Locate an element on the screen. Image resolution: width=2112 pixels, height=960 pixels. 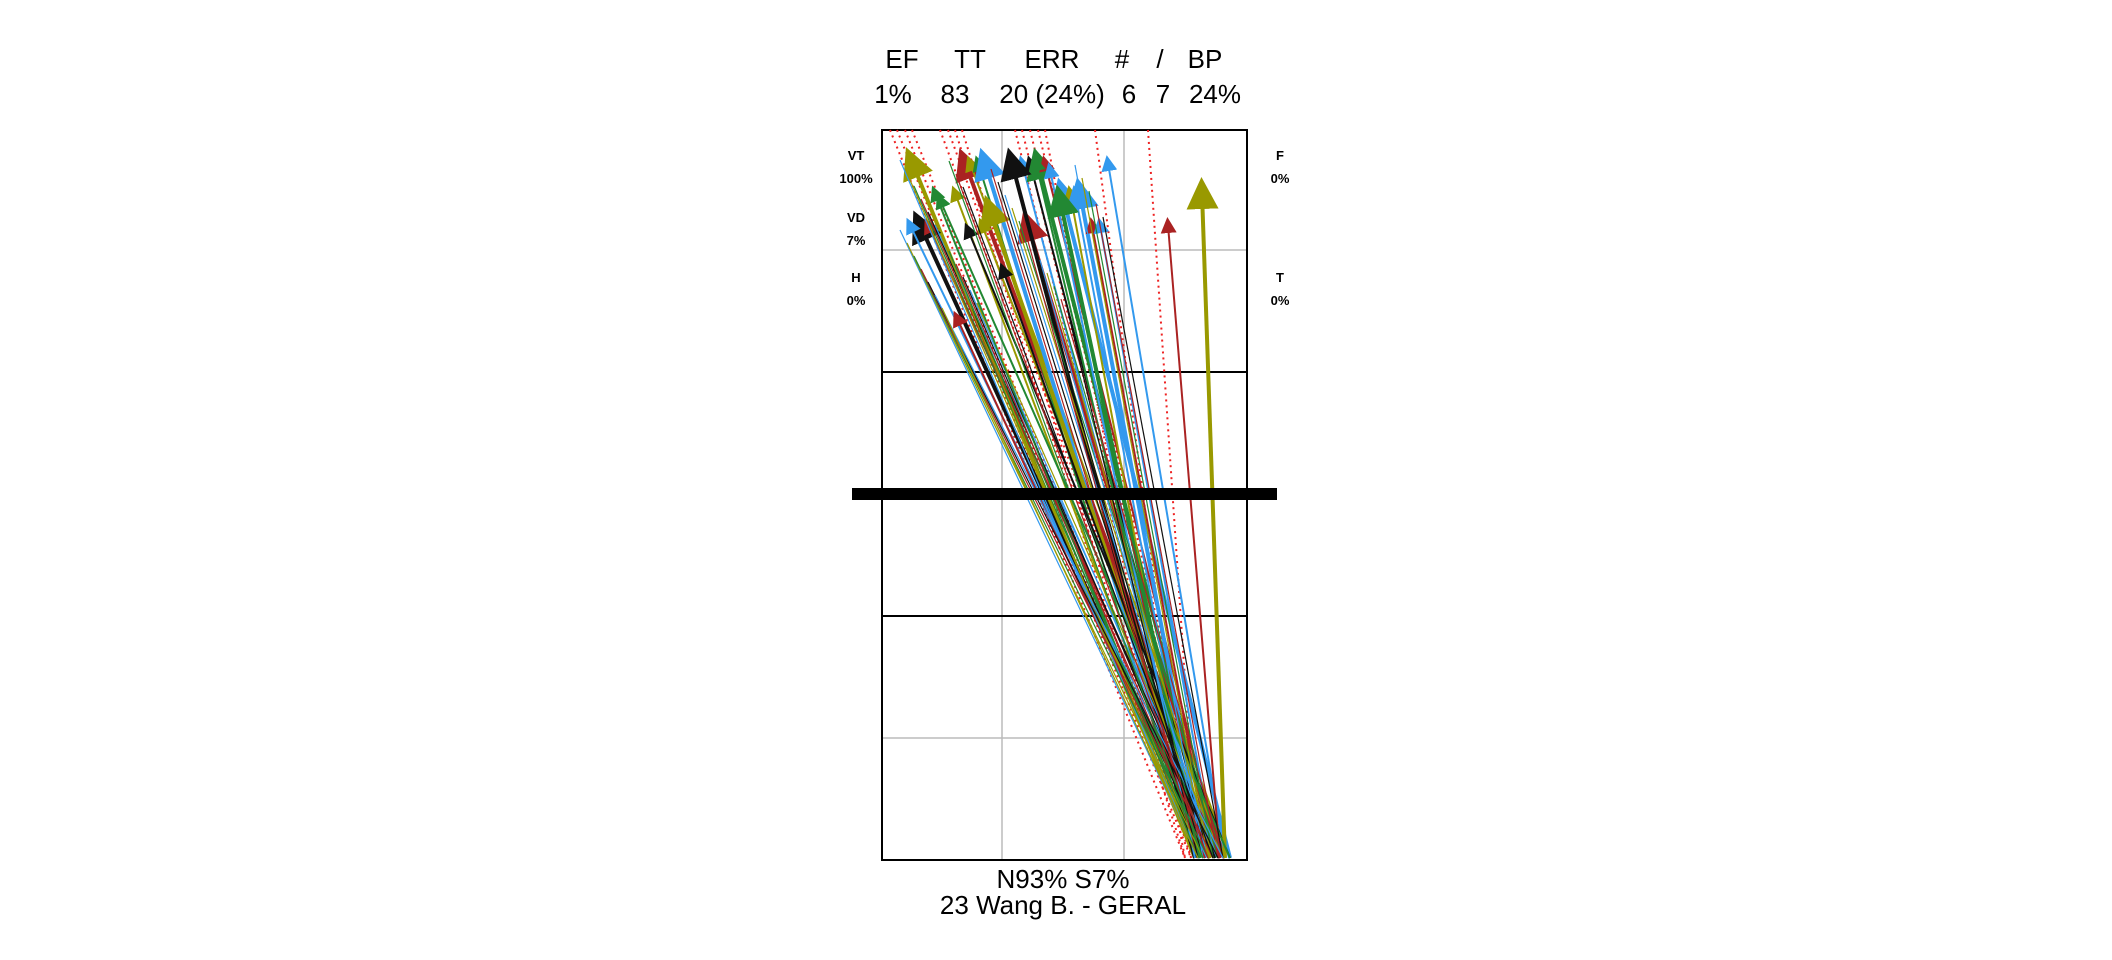
header-label-slash: / is located at coordinates (1160, 59).